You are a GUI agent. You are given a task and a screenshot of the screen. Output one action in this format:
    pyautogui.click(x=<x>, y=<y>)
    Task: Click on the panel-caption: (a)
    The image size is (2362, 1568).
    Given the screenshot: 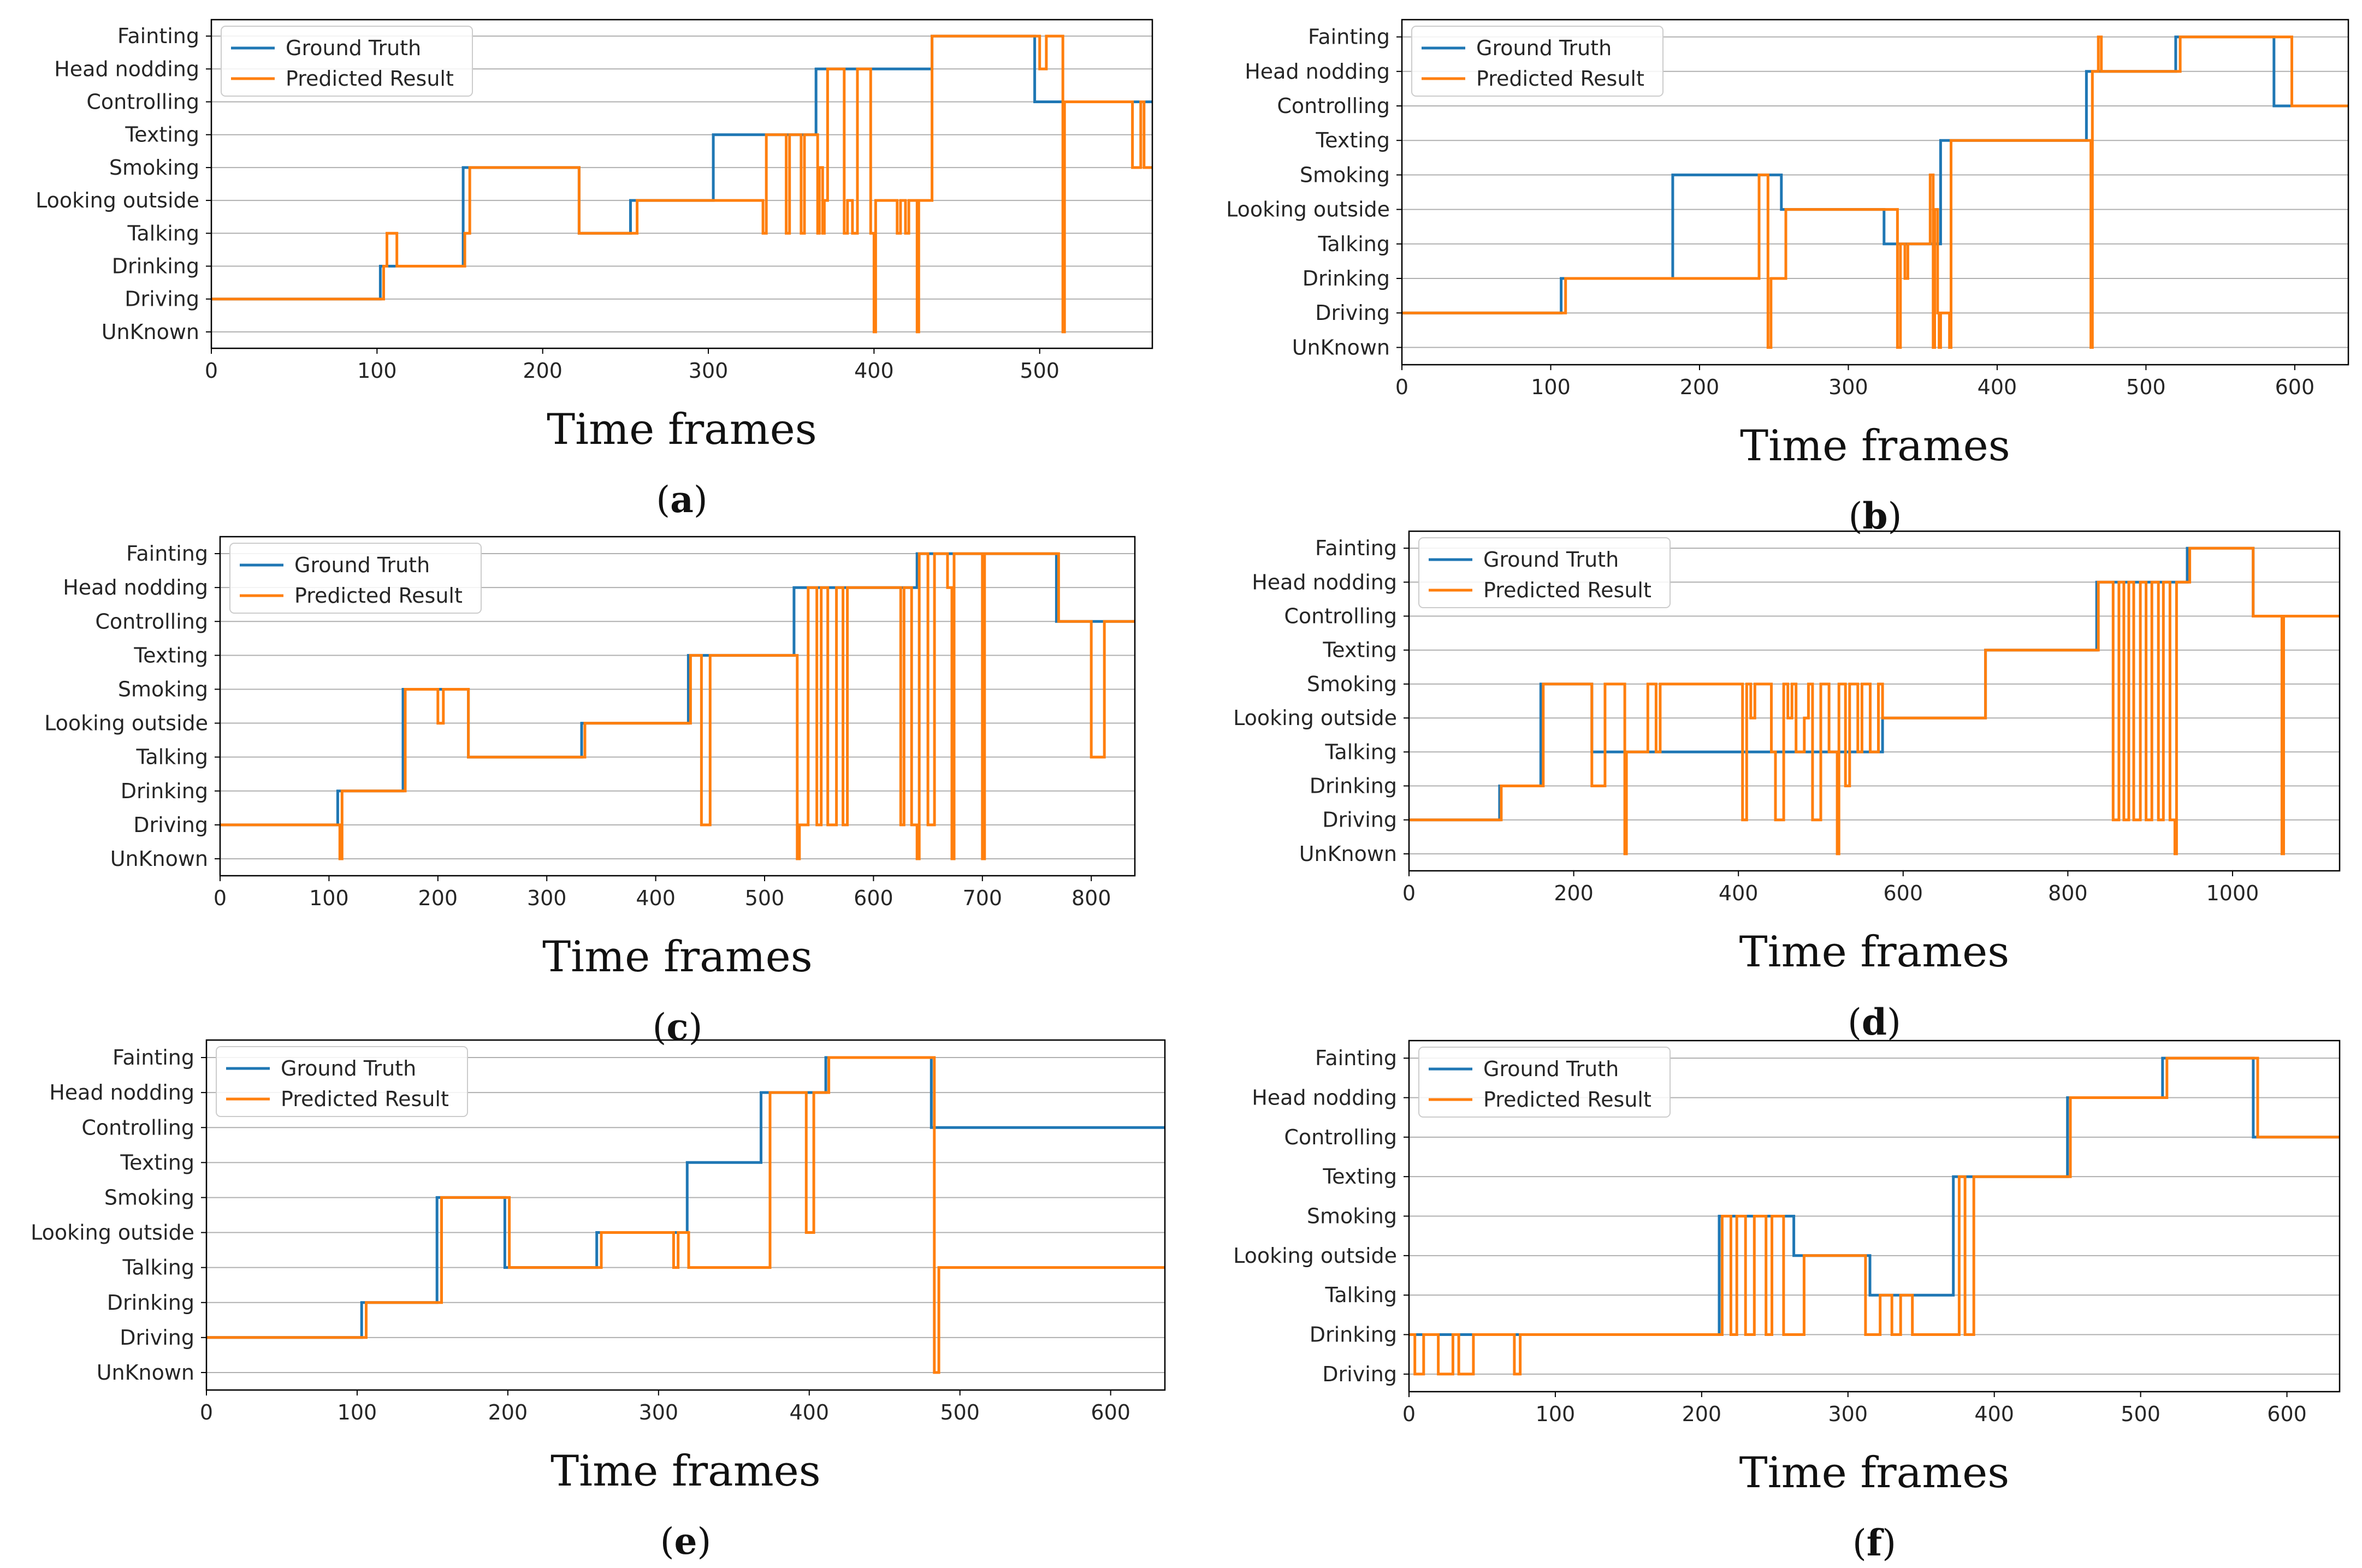 What is the action you would take?
    pyautogui.click(x=681, y=499)
    